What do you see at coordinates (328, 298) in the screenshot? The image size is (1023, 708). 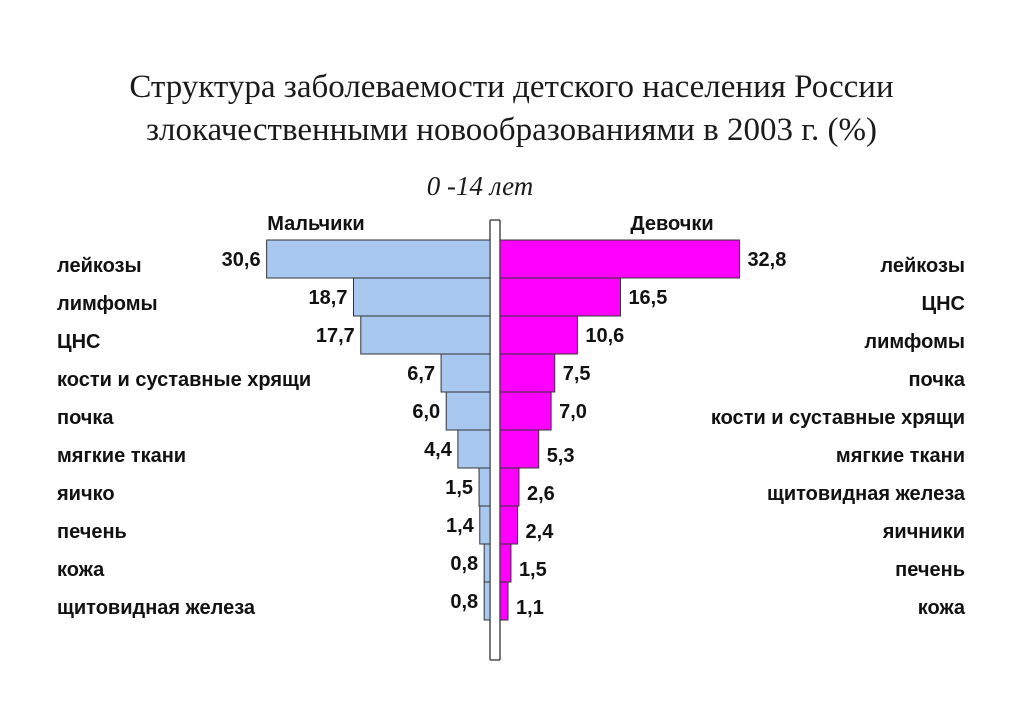 I see `boys-value-label: 18,7` at bounding box center [328, 298].